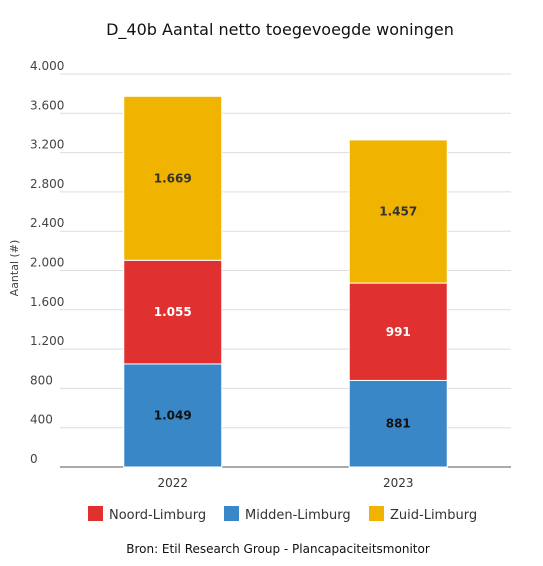 Image resolution: width=543 pixels, height=566 pixels. I want to click on legend-label: Zuid-Limburg, so click(433, 515).